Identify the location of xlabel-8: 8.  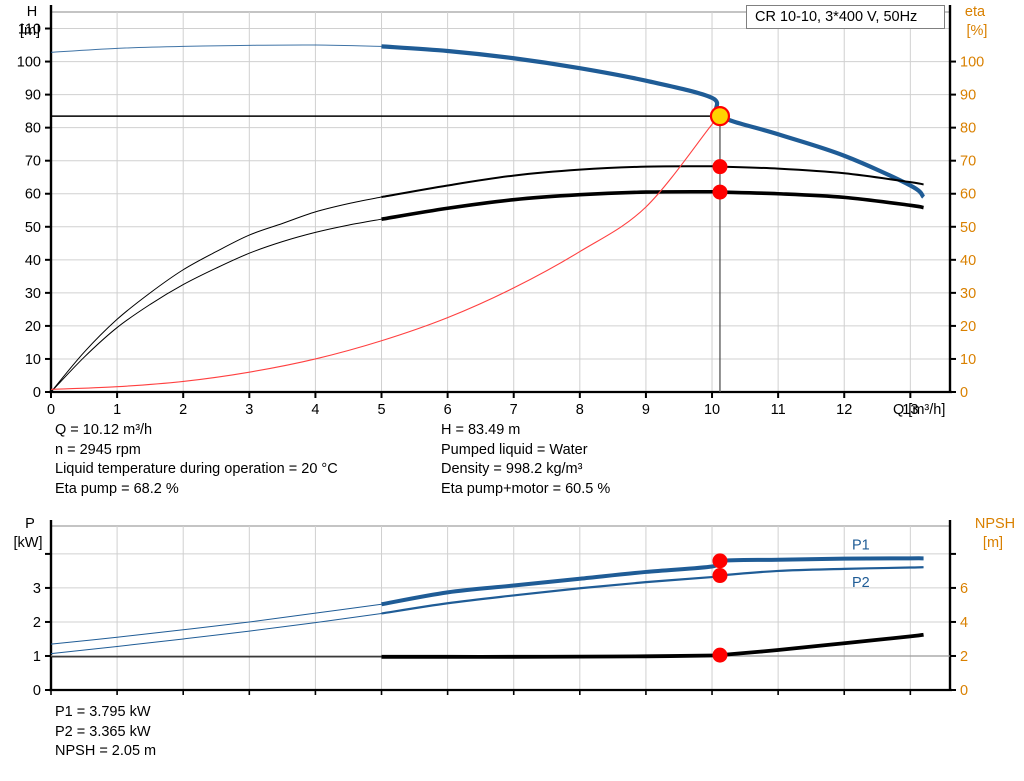
(580, 410).